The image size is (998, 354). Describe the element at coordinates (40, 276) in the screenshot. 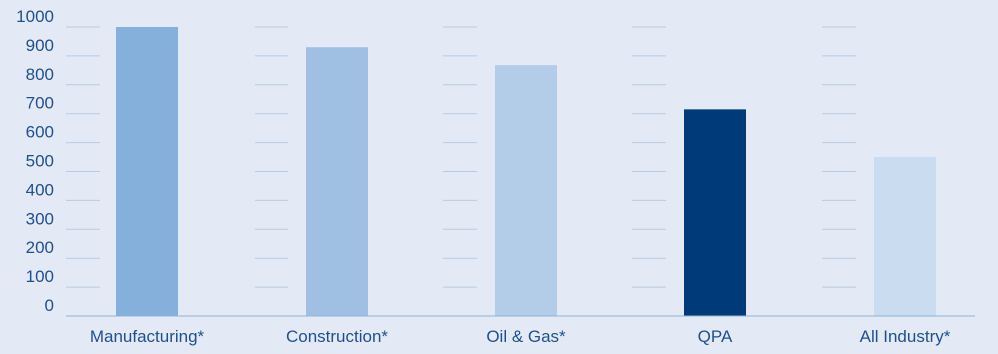

I see `y-tick-label: 100` at that location.